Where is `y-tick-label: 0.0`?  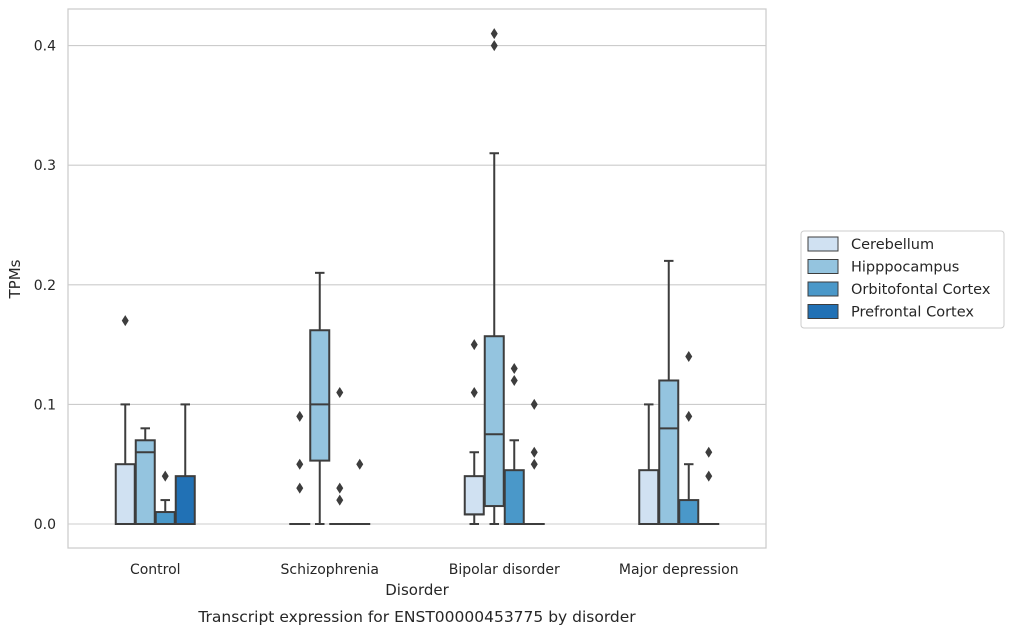
y-tick-label: 0.0 is located at coordinates (45, 525).